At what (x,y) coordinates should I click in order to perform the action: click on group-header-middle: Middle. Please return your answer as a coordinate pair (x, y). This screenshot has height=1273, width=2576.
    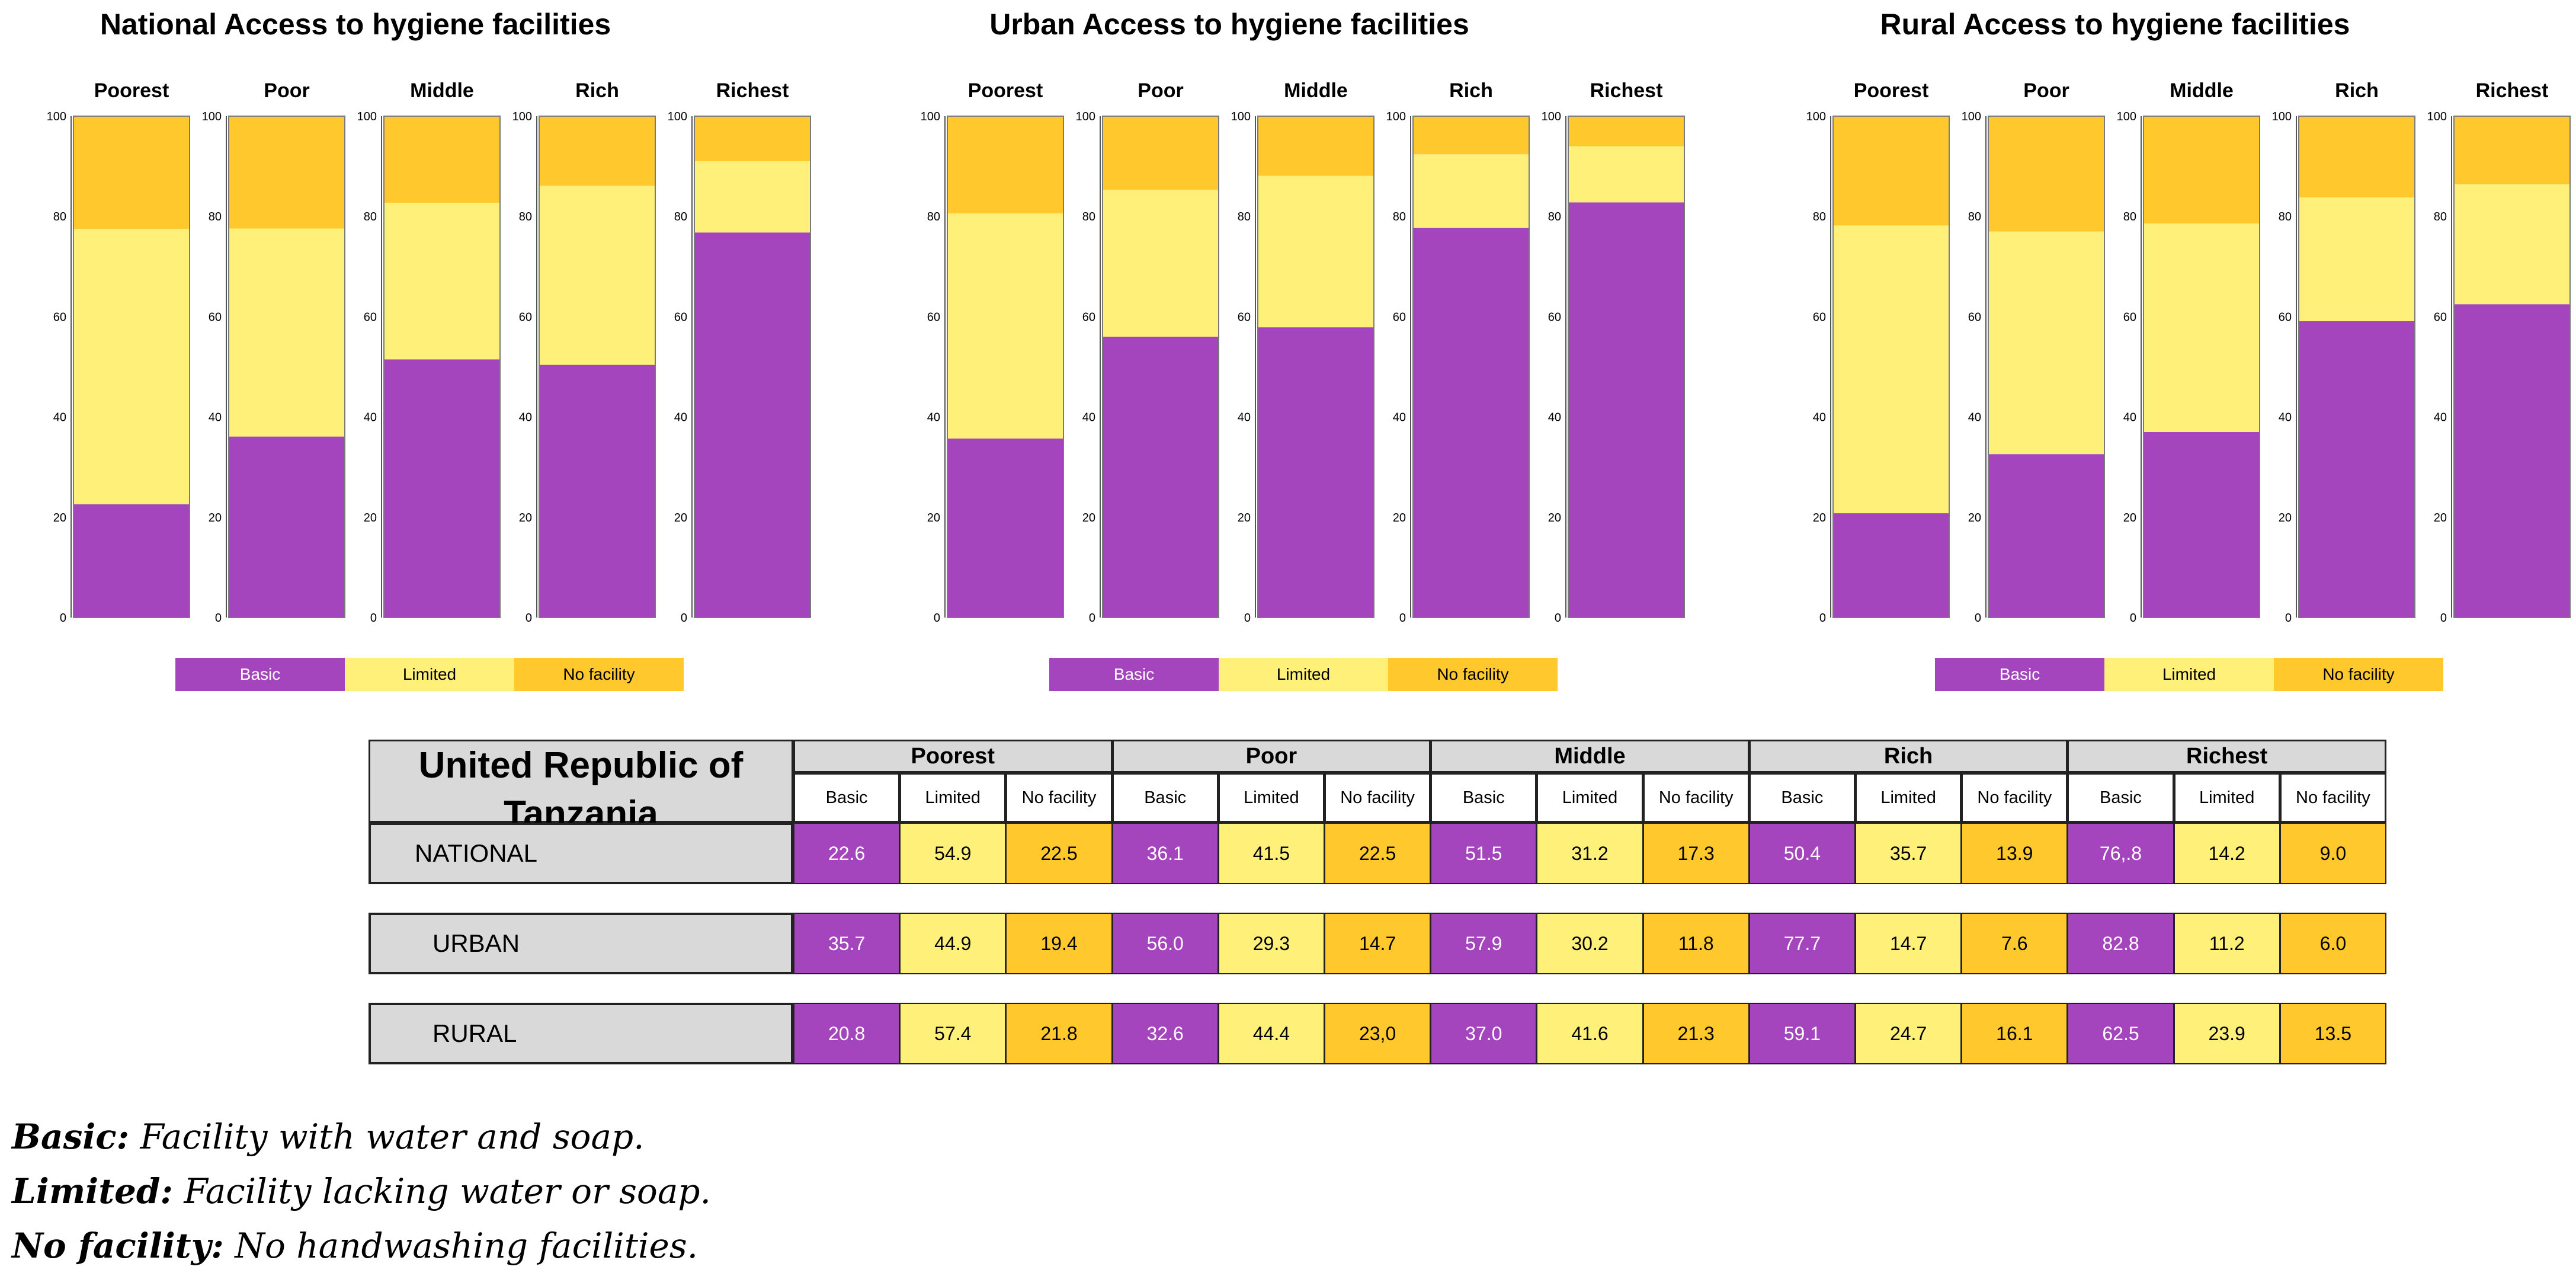
    Looking at the image, I should click on (1590, 756).